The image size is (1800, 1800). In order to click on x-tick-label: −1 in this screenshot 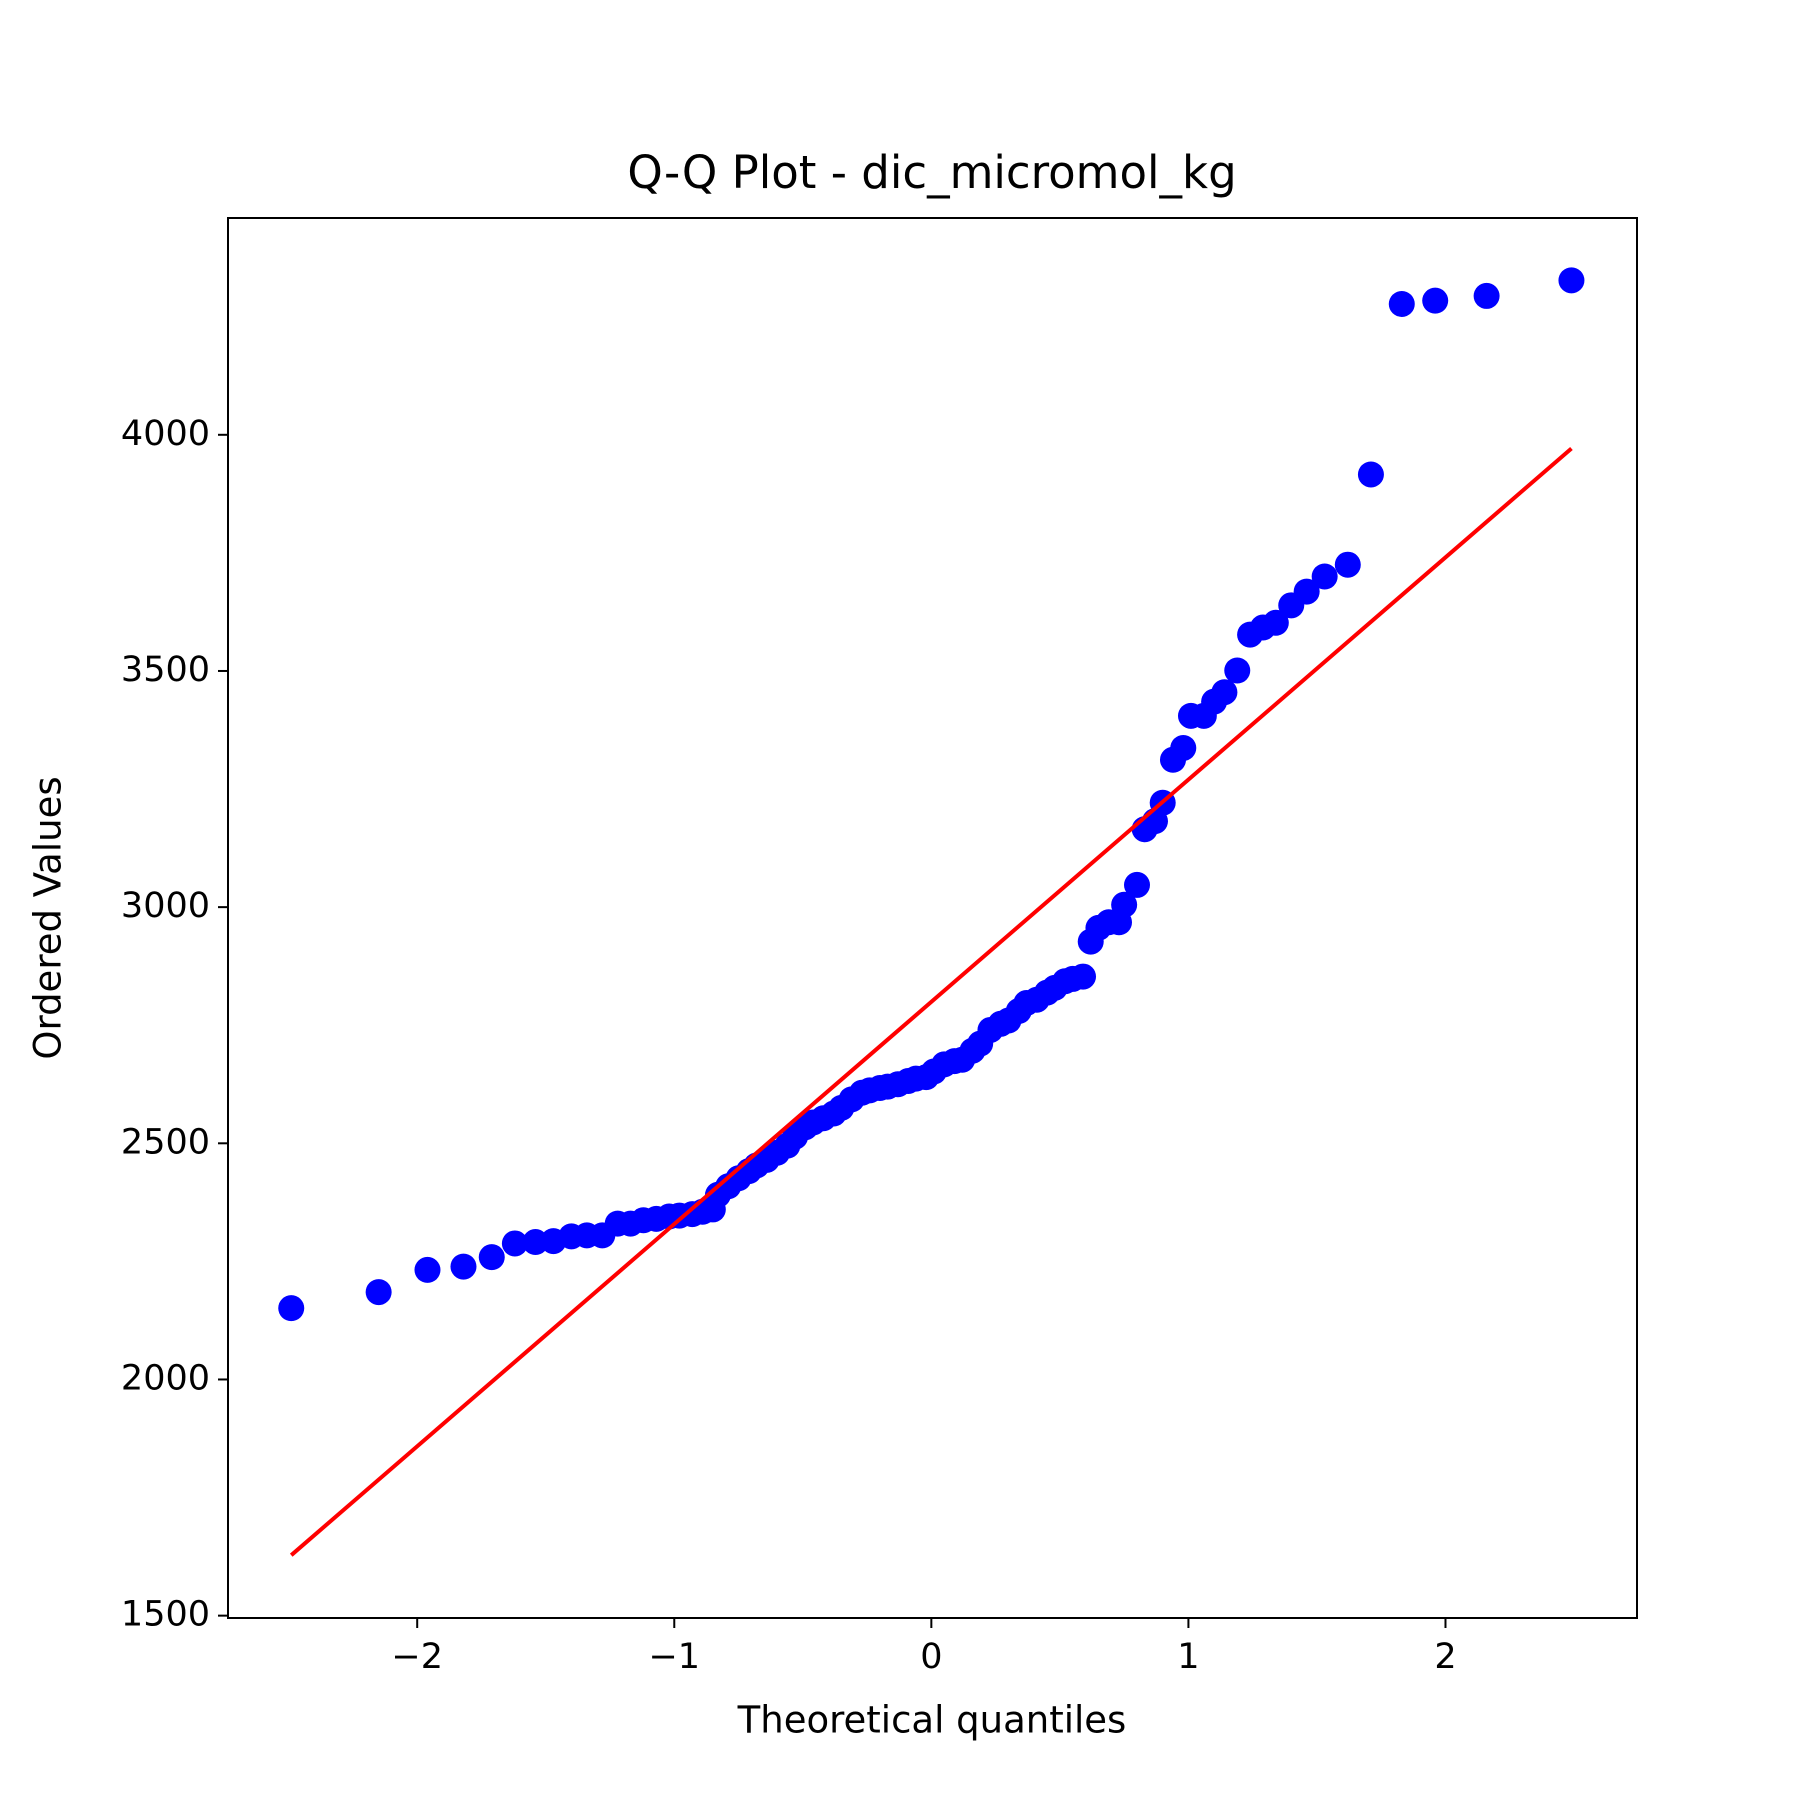, I will do `click(674, 1657)`.